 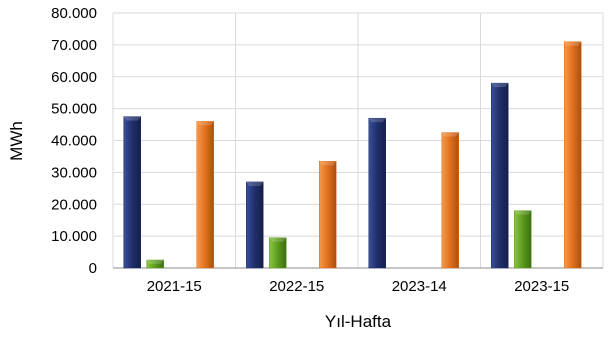 I want to click on y-tick-label: 50.000, so click(x=74, y=109).